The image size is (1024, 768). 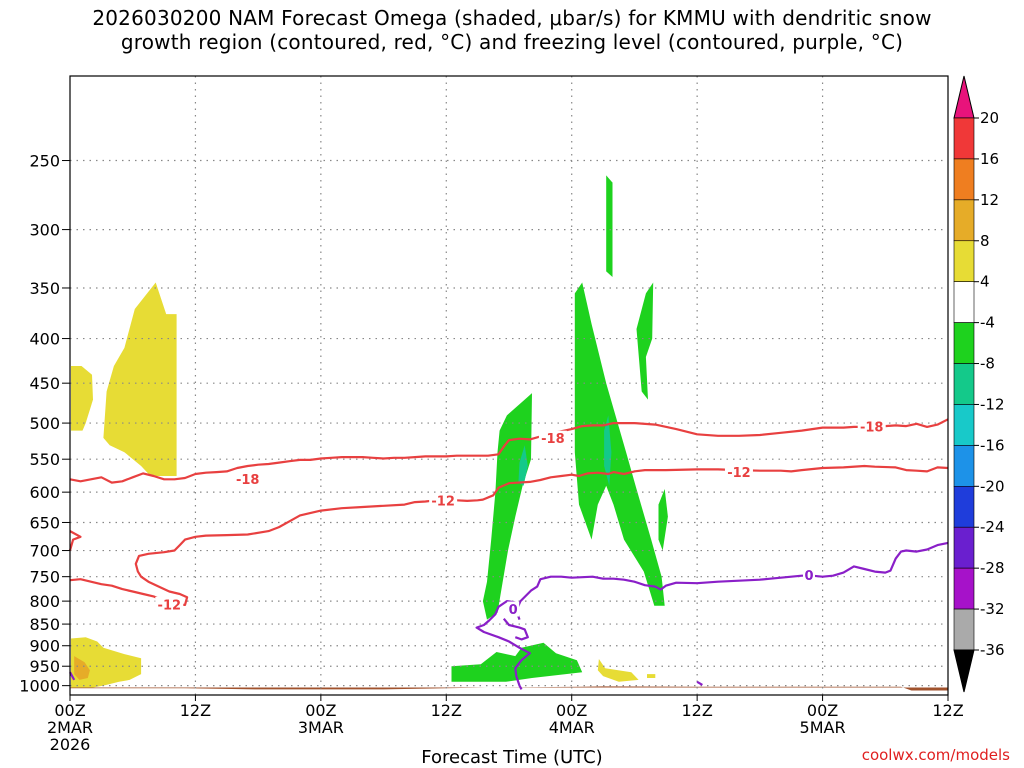 I want to click on x-tick-label: 4MAR, so click(x=572, y=727).